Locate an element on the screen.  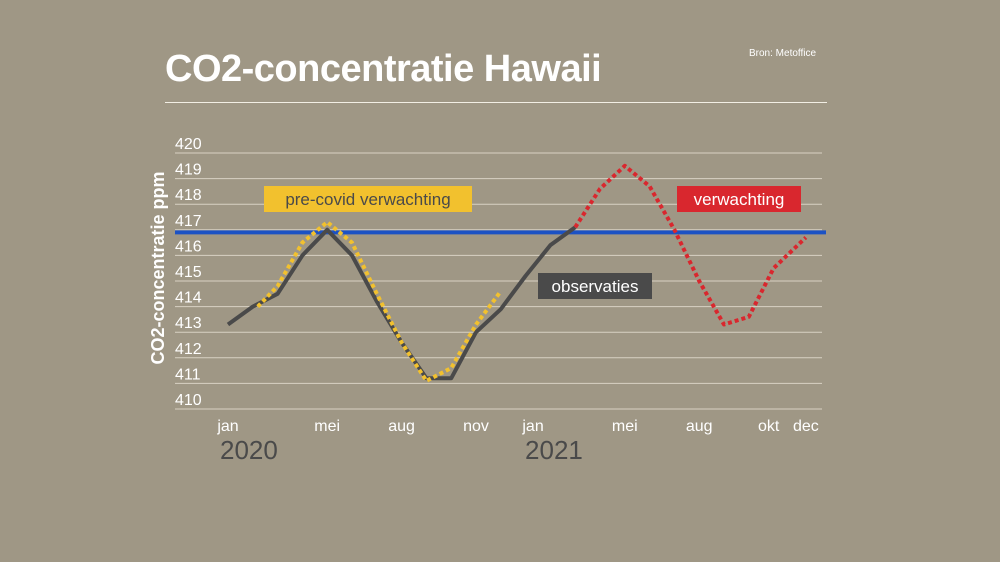
annotation-label: observaties is located at coordinates (595, 286).